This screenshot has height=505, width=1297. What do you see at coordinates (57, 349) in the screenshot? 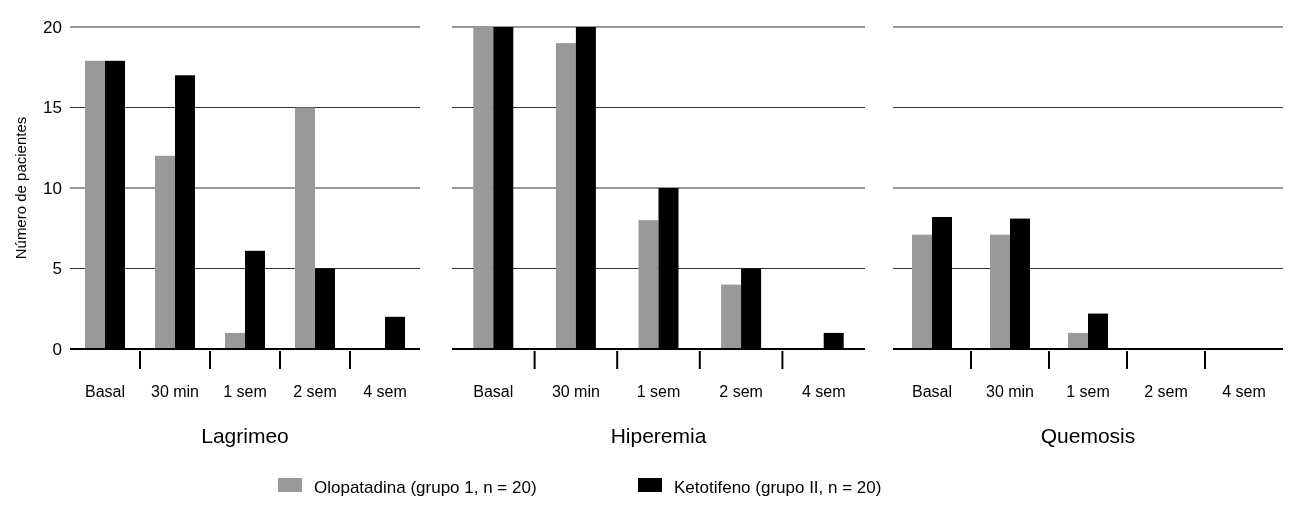
I see `y-tick-label: 0` at bounding box center [57, 349].